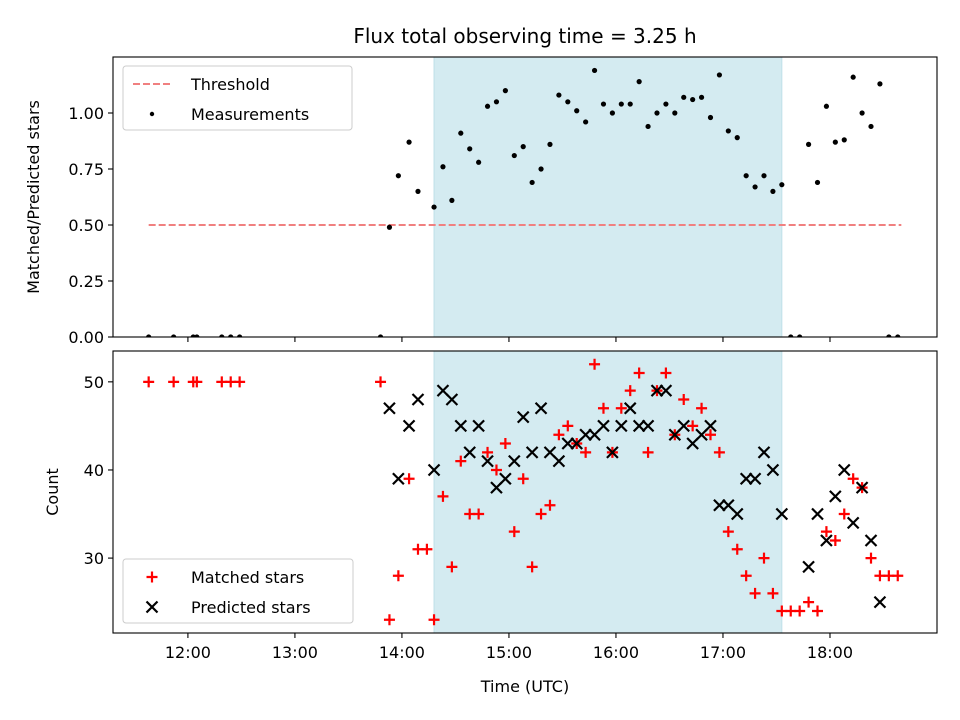  Describe the element at coordinates (247, 577) in the screenshot. I see `legend-matched-stars-label: Matched stars` at that location.